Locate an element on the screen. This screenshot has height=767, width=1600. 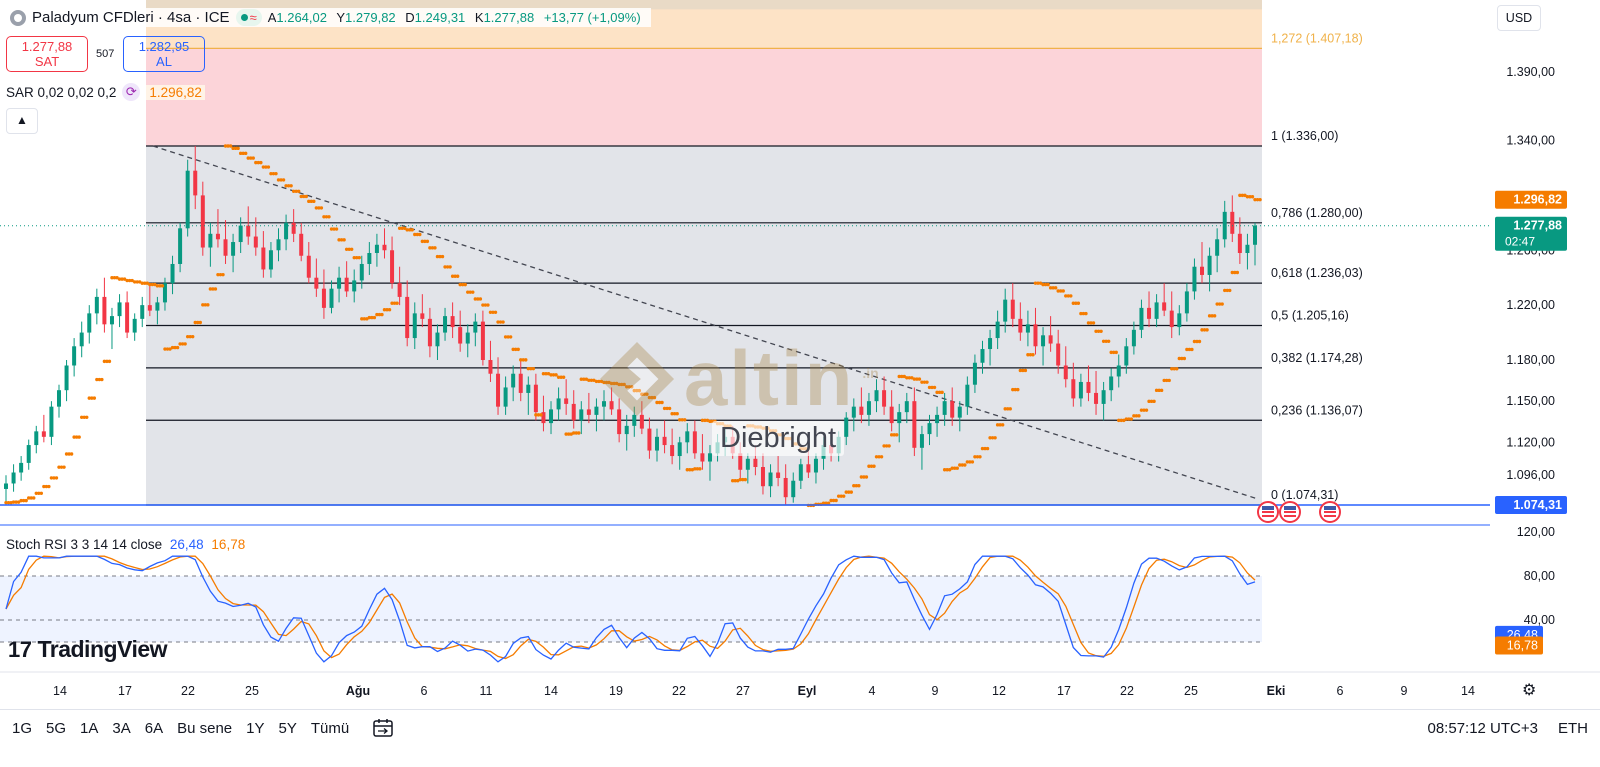
sar-legend: SAR 0,02 0,02 0,2 ⟳ 1.296,82 is located at coordinates (105, 92).